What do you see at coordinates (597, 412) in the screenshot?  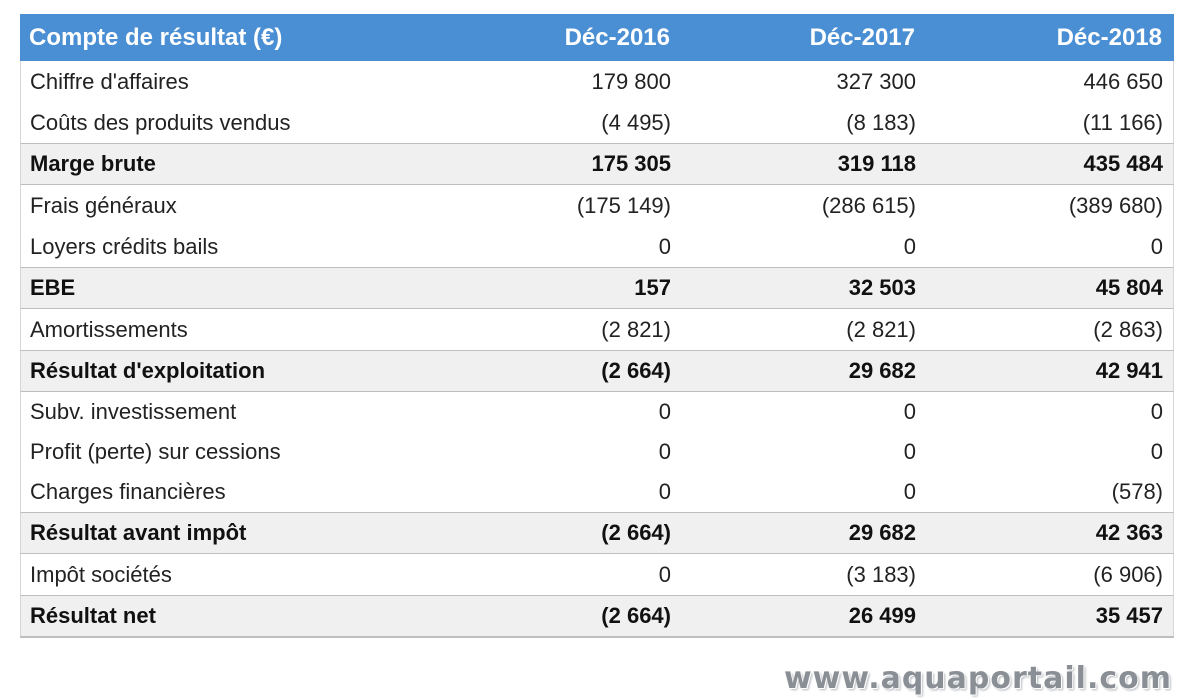 I see `table-row: Subv. investissement 0 0 0` at bounding box center [597, 412].